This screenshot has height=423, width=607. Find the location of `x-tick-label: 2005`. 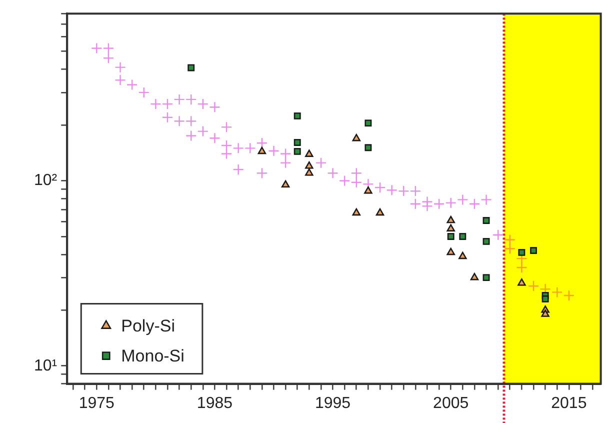

x-tick-label: 2005 is located at coordinates (451, 403).